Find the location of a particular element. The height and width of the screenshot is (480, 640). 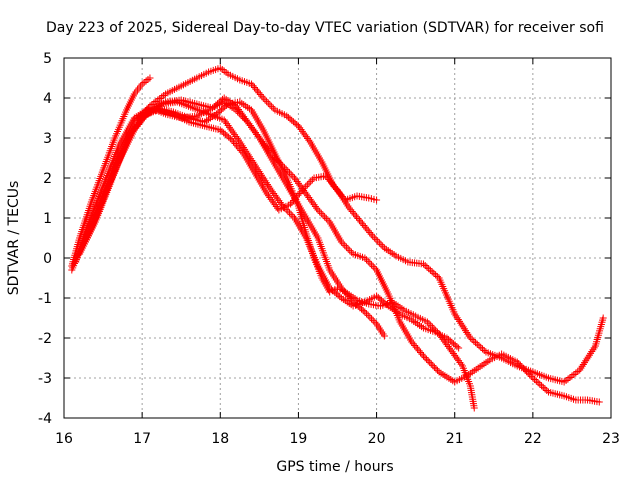

y-axis-label: SDTVAR / TECUs is located at coordinates (14, 238).